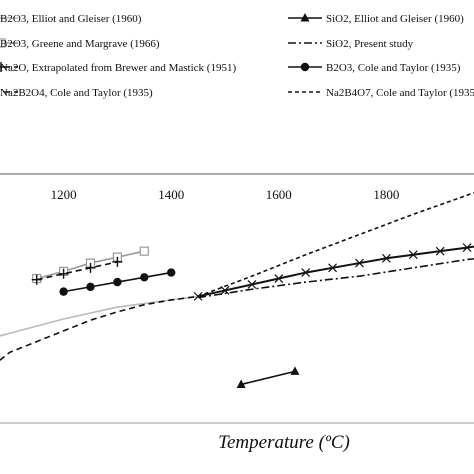  What do you see at coordinates (279, 194) in the screenshot?
I see `x-tick-label: 1600` at bounding box center [279, 194].